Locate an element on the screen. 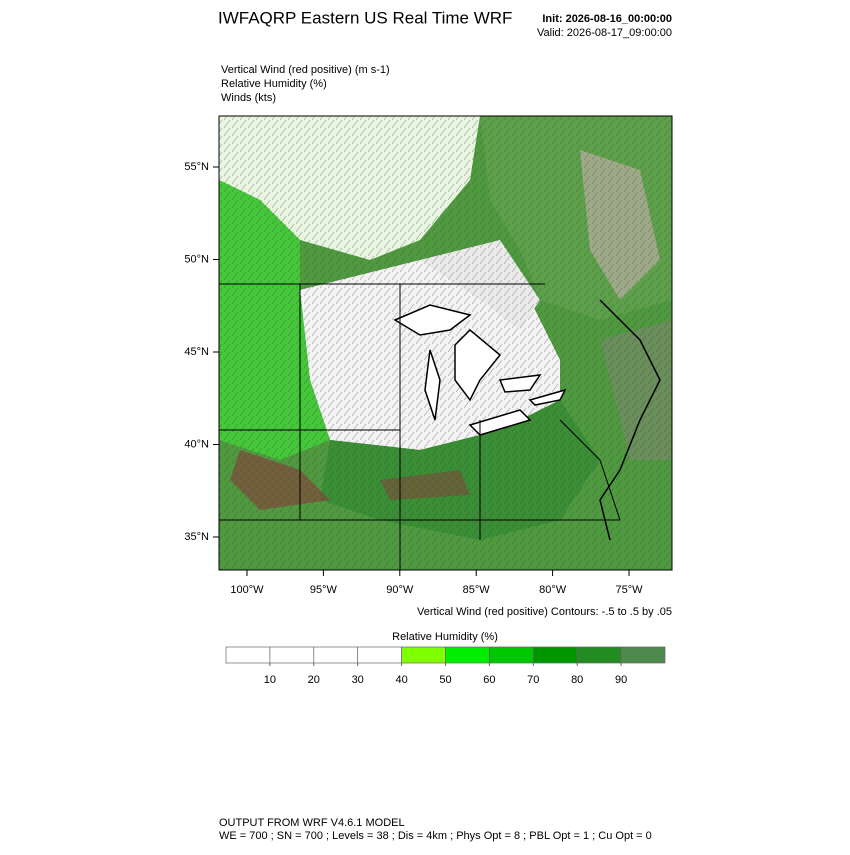 The width and height of the screenshot is (850, 855). lat-tick-label: 45°N is located at coordinates (196, 352).